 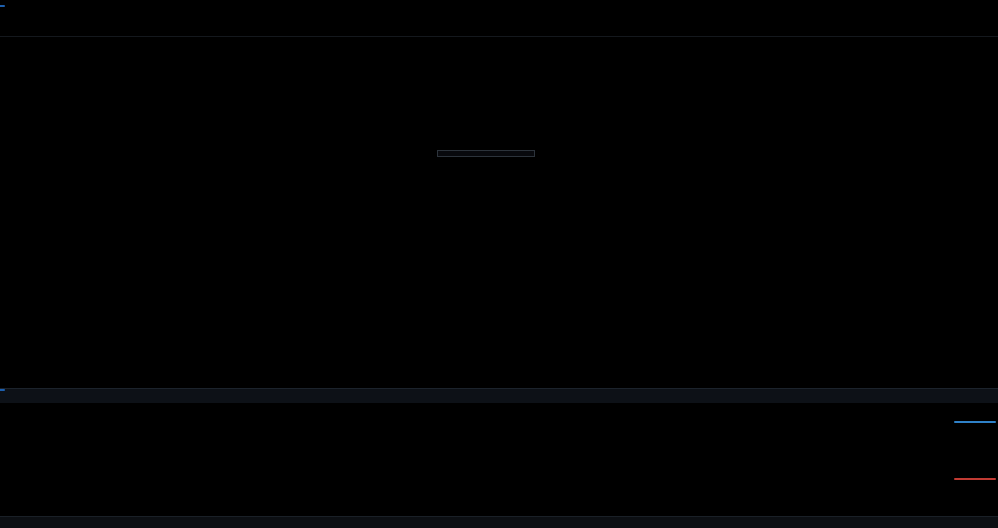 What do you see at coordinates (975, 479) in the screenshot?
I see `rsi-axis-badge` at bounding box center [975, 479].